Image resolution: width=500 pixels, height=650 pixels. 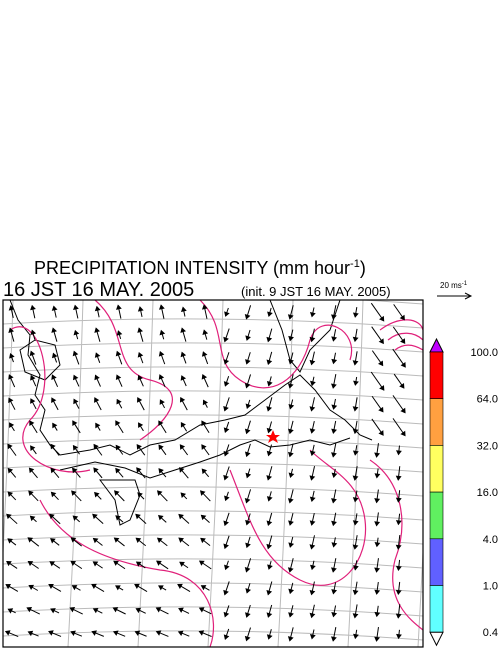 I want to click on colorbar-label: 64.0, so click(x=487, y=400).